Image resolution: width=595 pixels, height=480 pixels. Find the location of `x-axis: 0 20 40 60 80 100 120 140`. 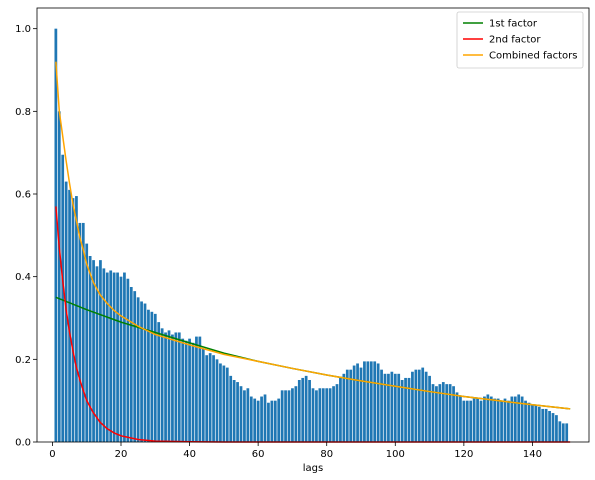

x-axis: 0 20 40 60 80 100 120 140 is located at coordinates (295, 451).